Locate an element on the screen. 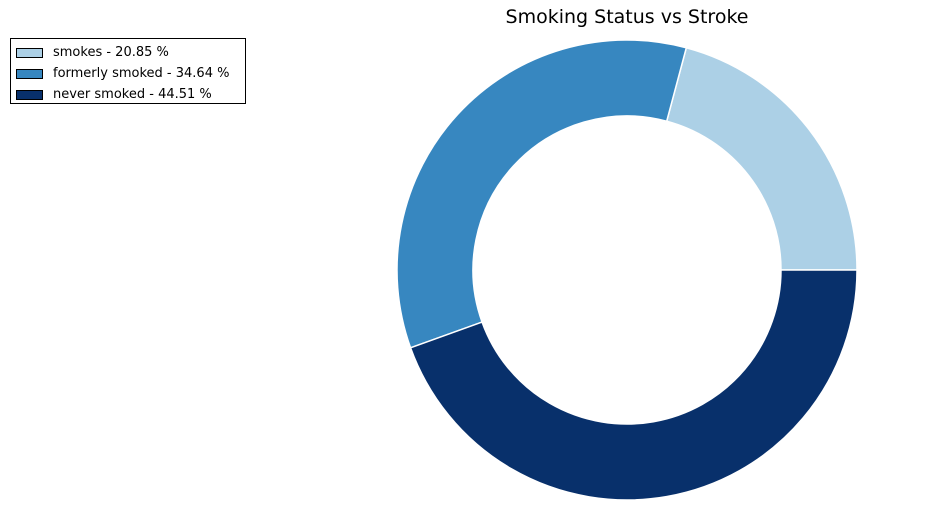  legend-label-formerly-smoked: formerly smoked - 34.64 % is located at coordinates (141, 73).